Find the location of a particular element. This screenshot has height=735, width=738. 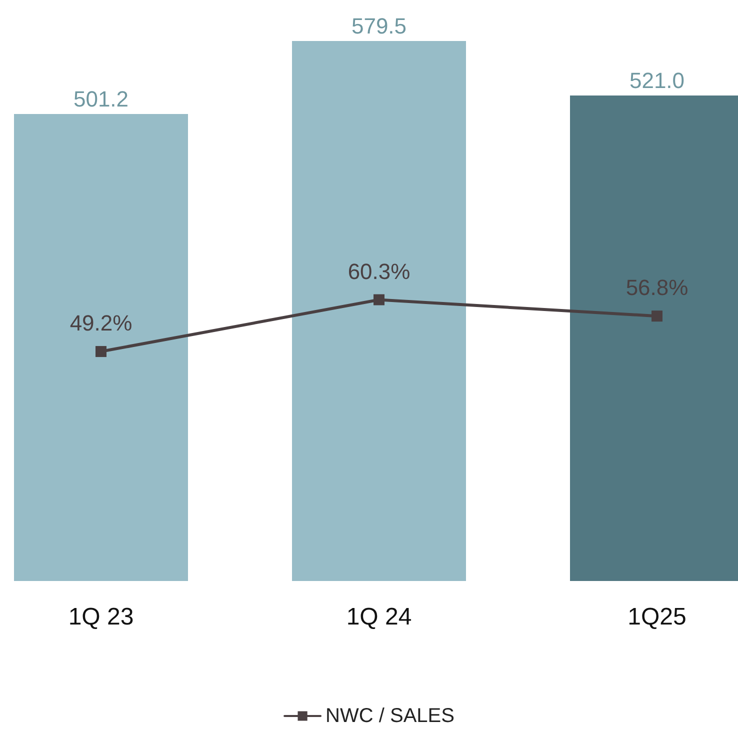

data-label: 60.3% is located at coordinates (379, 271).